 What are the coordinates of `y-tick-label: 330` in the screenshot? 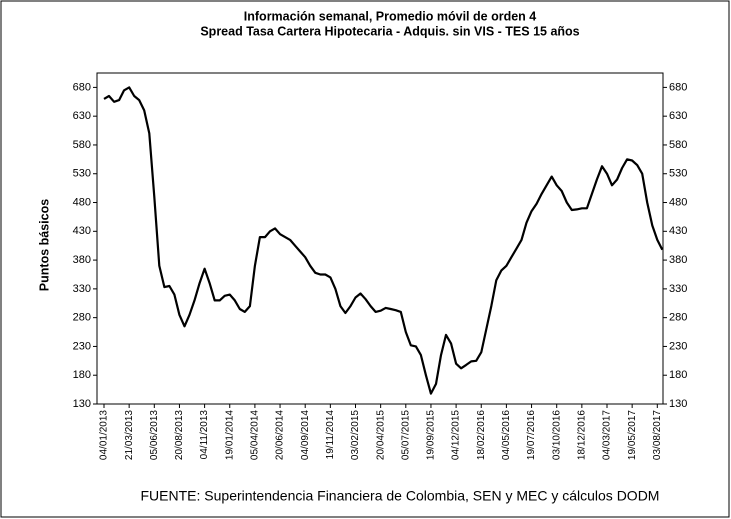 It's located at (82, 289).